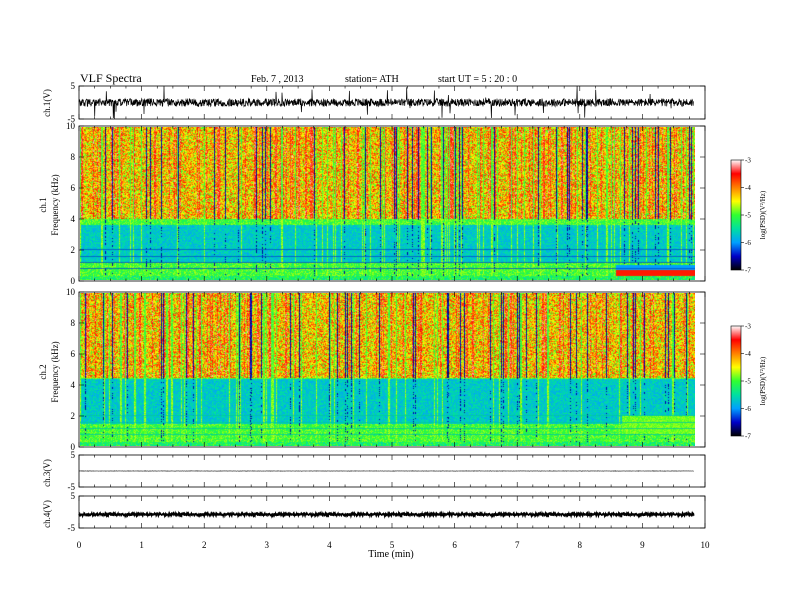  I want to click on x-tick-label: 9, so click(642, 545).